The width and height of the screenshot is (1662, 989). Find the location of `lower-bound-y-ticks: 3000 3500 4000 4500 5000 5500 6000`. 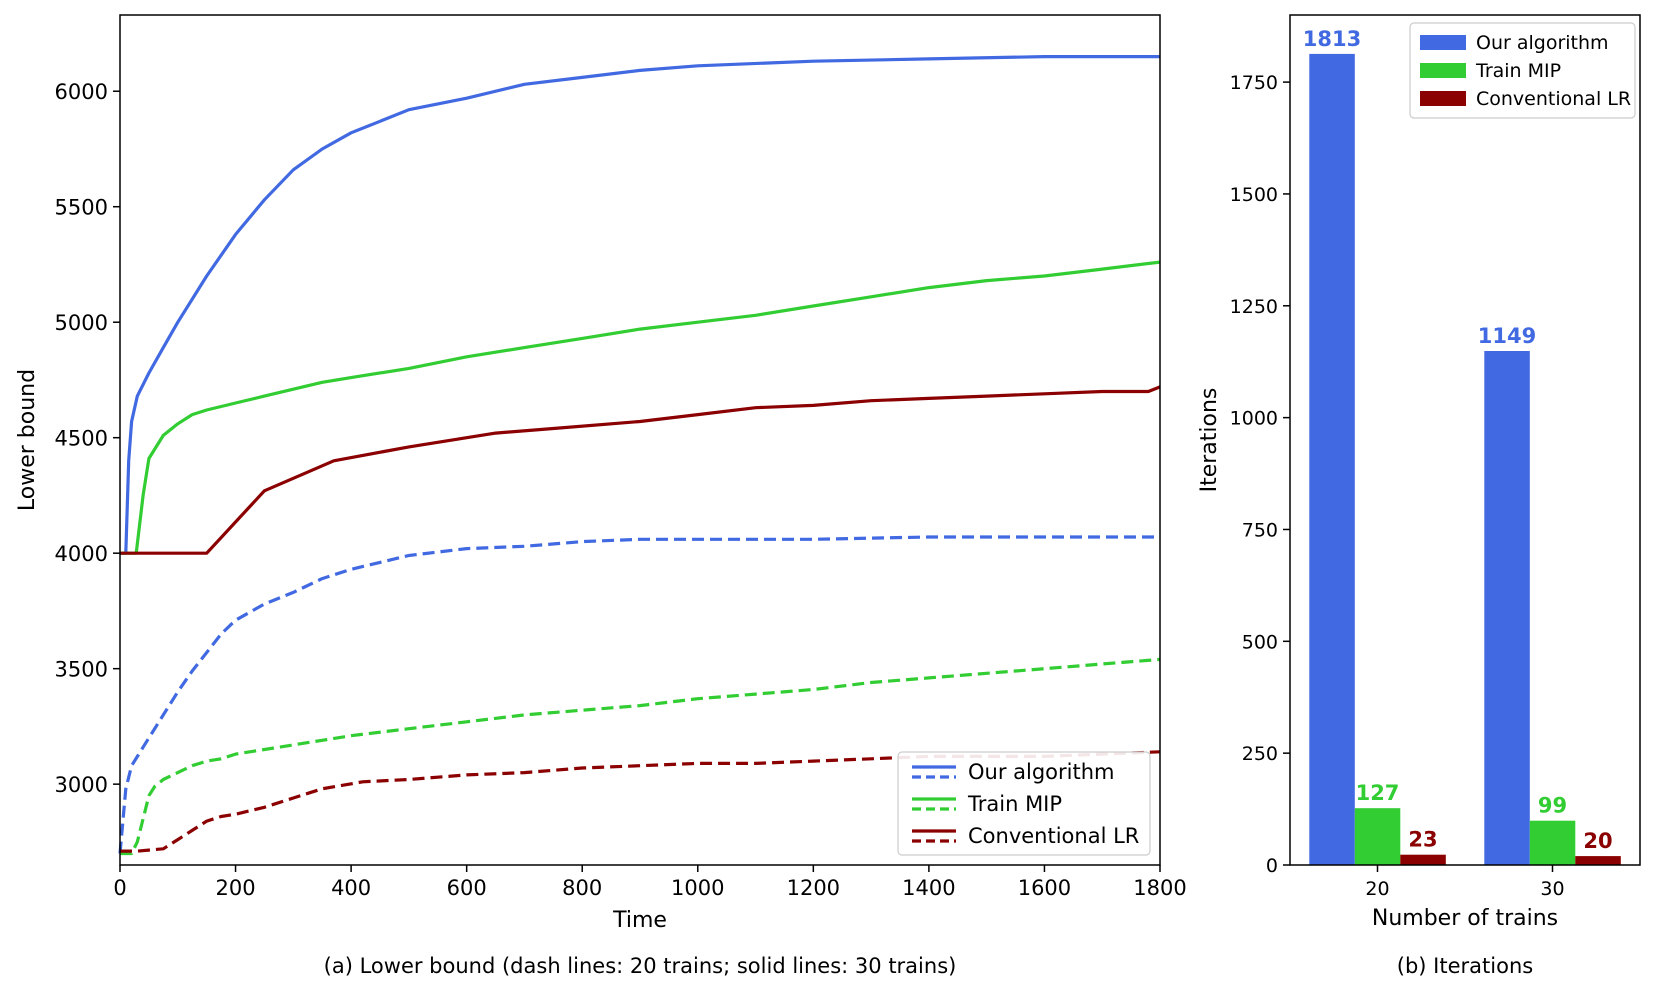

lower-bound-y-ticks: 3000 3500 4000 4500 5000 5500 6000 is located at coordinates (87, 438).